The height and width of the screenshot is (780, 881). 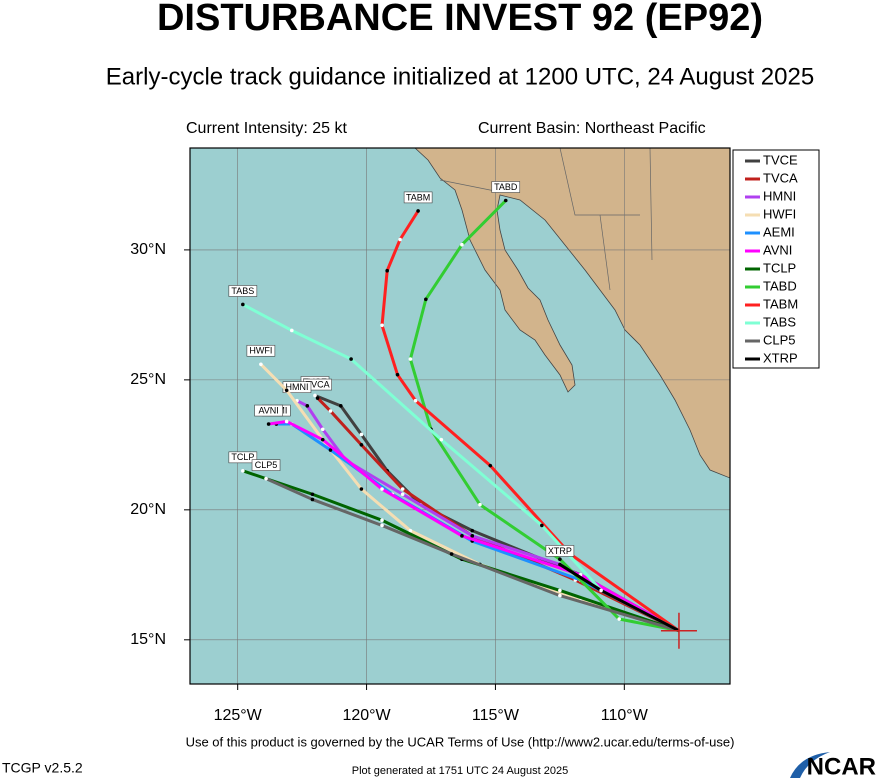 What do you see at coordinates (148, 639) in the screenshot?
I see `y-tick-label: 15°N` at bounding box center [148, 639].